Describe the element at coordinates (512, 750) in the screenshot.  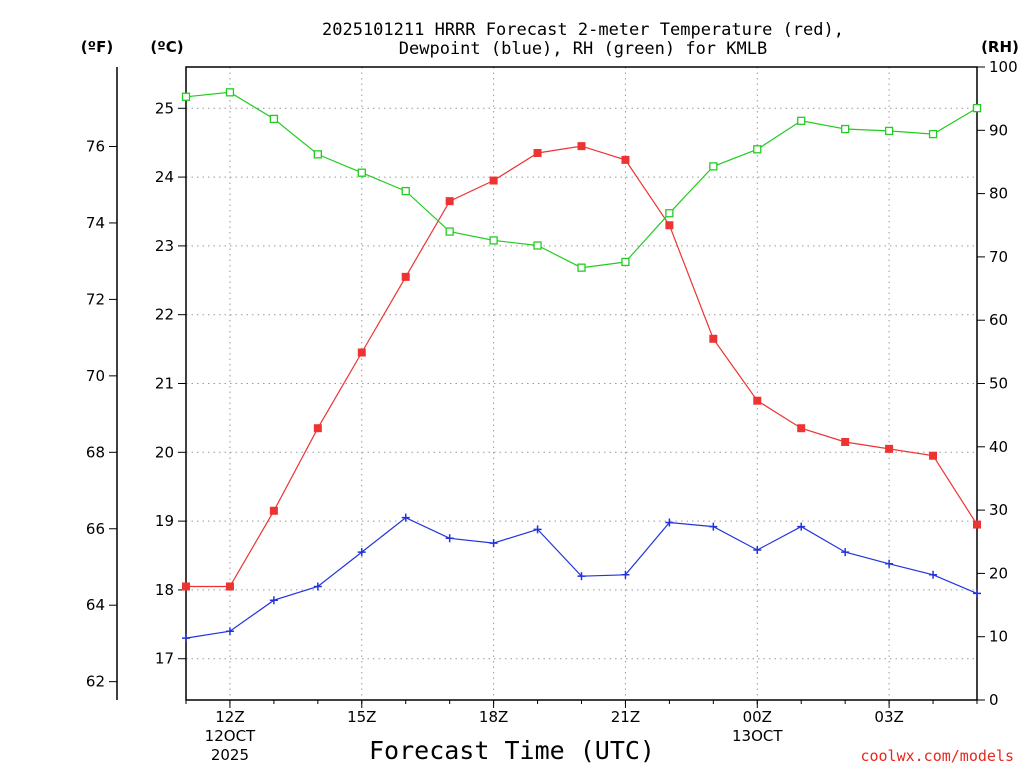
I see `x-axis-label: Forecast Time (UTC)` at that location.